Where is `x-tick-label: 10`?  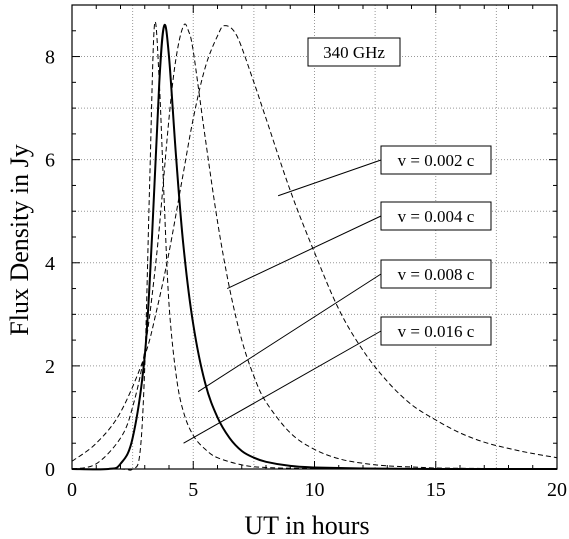 x-tick-label: 10 is located at coordinates (315, 490).